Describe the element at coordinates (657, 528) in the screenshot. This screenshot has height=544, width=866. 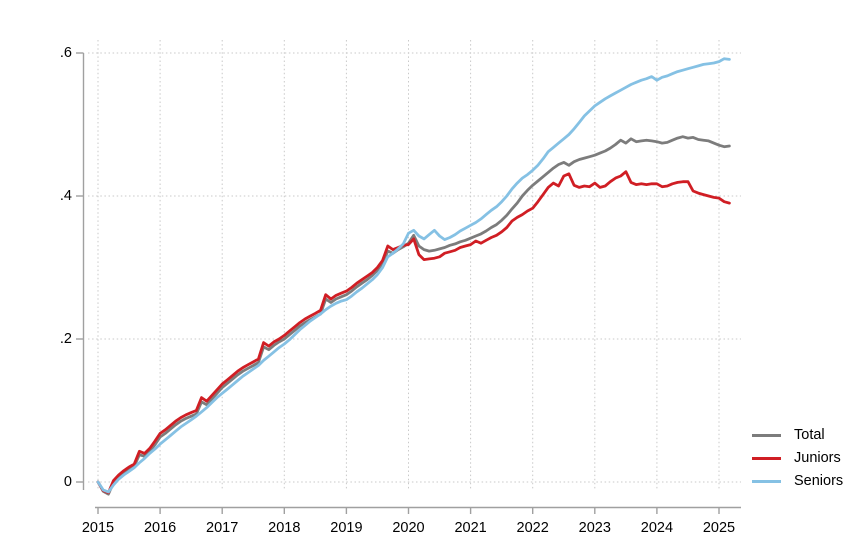
I see `x-tick-label: 2024` at that location.